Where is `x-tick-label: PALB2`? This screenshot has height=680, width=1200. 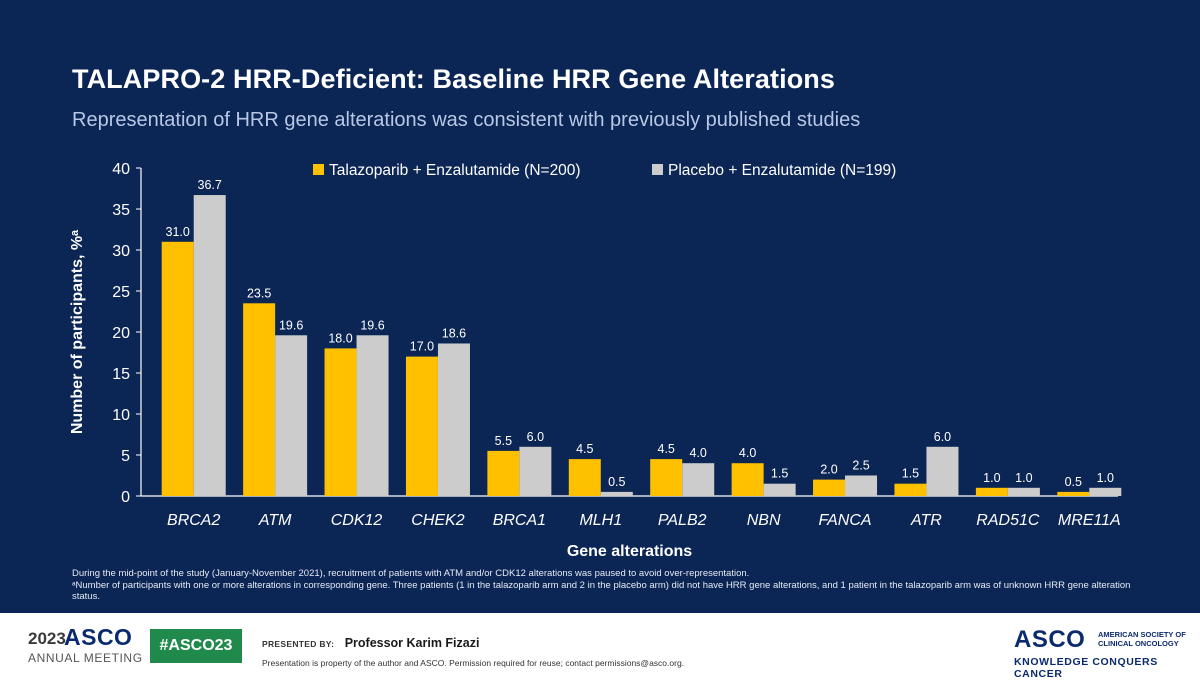
x-tick-label: PALB2 is located at coordinates (682, 520).